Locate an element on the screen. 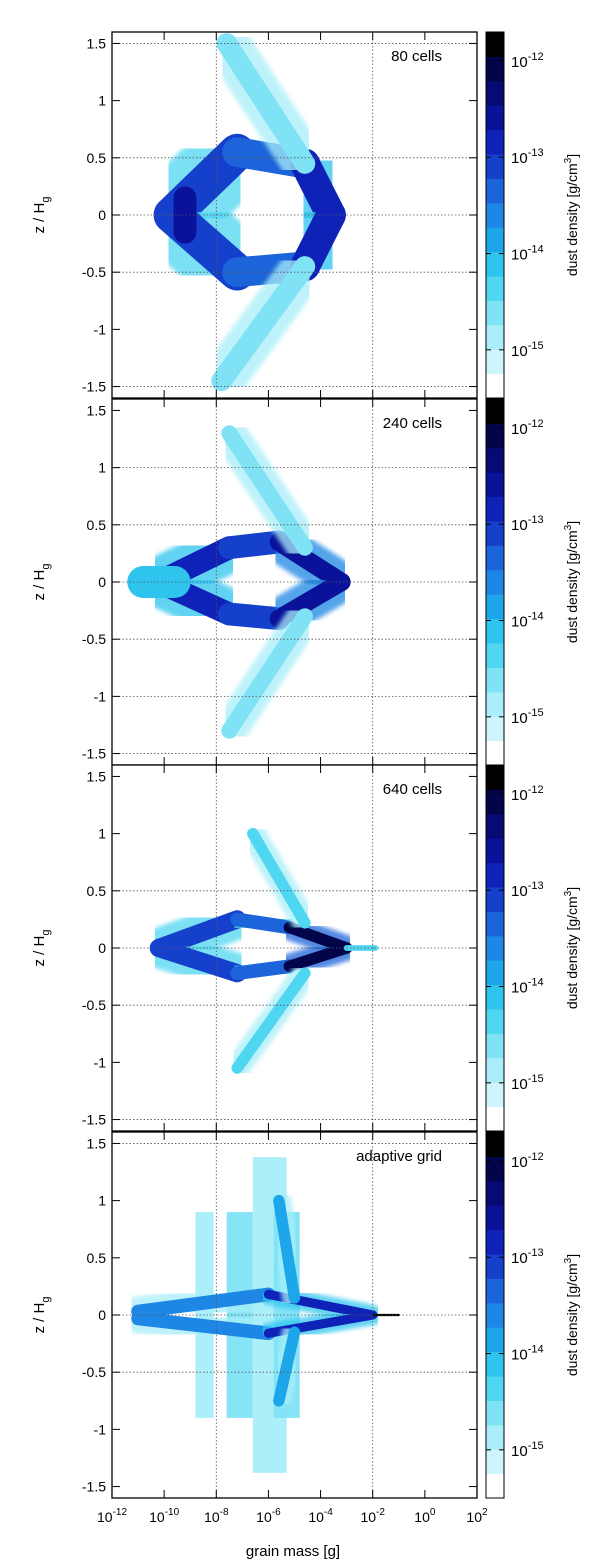  panel-annotation: 80 cells is located at coordinates (416, 56).